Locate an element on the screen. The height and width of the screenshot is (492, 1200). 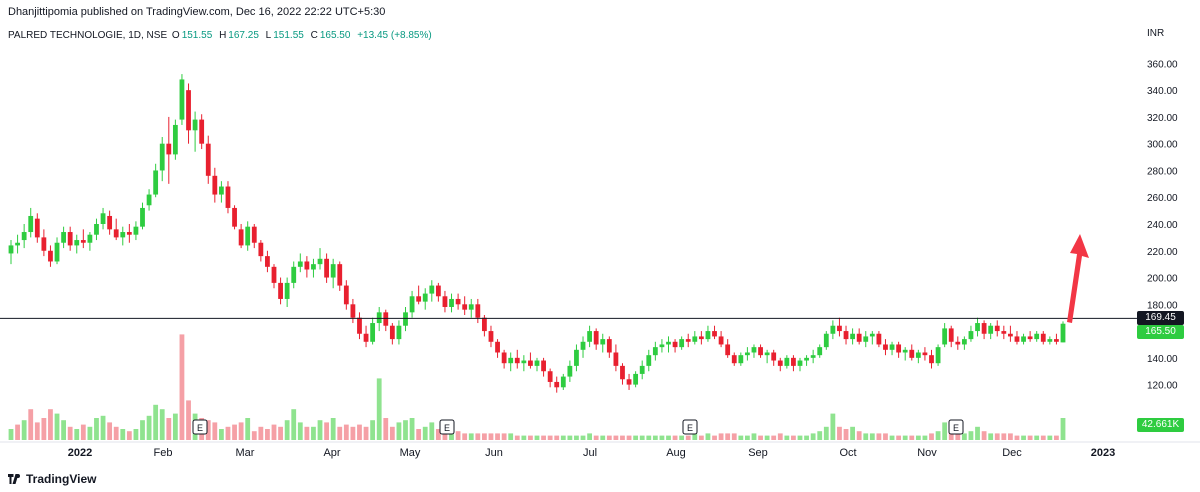
x-tick-label: May is located at coordinates (410, 453).